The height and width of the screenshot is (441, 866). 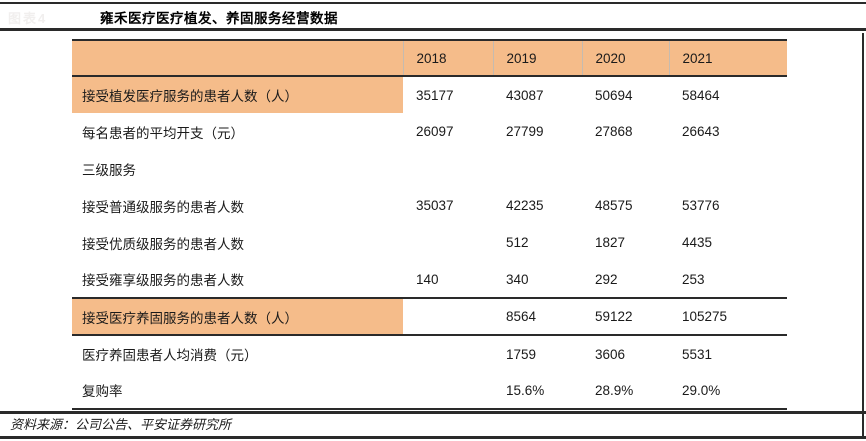 What do you see at coordinates (163, 133) in the screenshot?
I see `row-label: 每名患者的平均开支（元）` at bounding box center [163, 133].